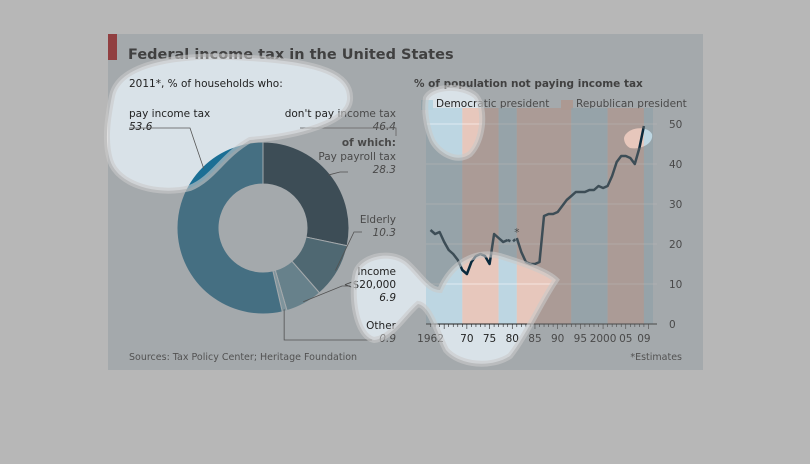 This screenshot has width=810, height=464. Describe the element at coordinates (643, 339) in the screenshot. I see `x-tick-label-09: 09` at that location.